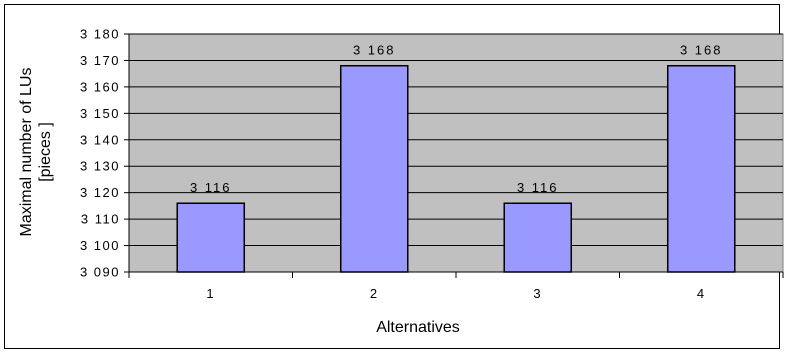  What do you see at coordinates (26, 152) in the screenshot?
I see `y-axis-title-line: Maximal number of LUs` at bounding box center [26, 152].